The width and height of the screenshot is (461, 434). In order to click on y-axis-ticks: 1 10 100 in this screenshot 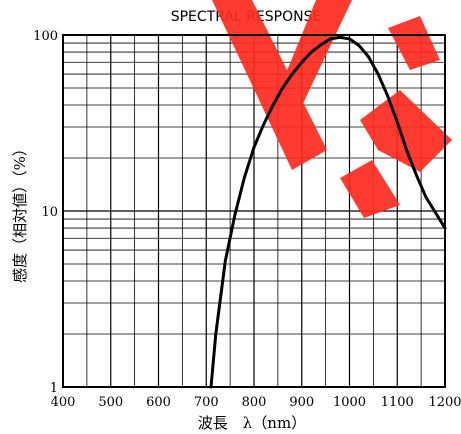, I will do `click(45, 212)`.